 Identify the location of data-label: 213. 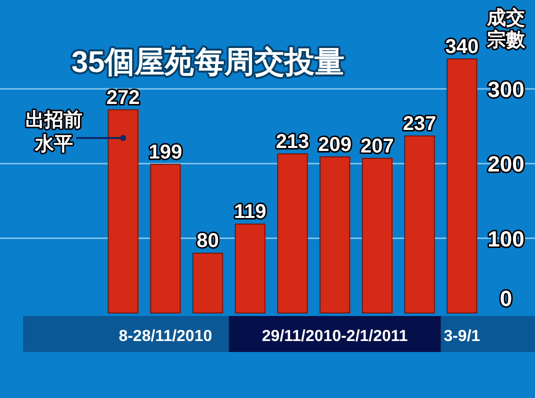
(293, 141).